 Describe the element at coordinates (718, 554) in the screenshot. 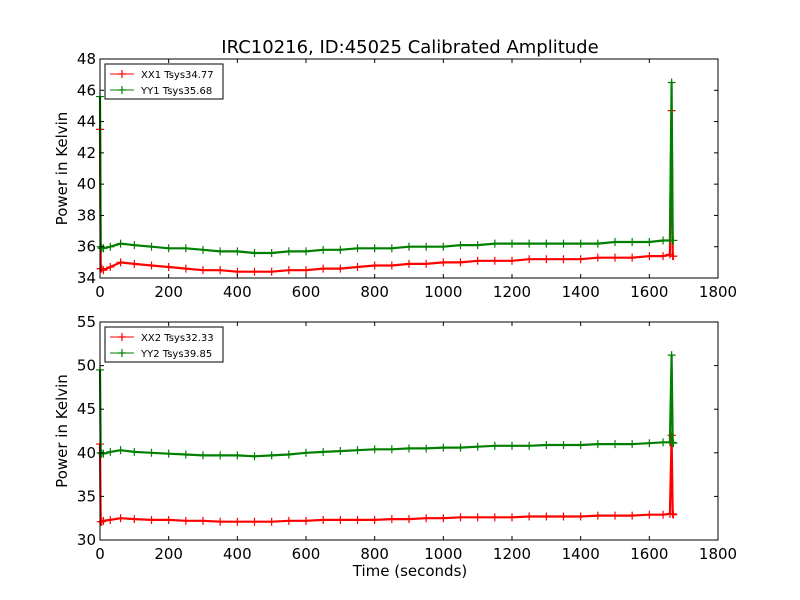

I see `x-tick-label: 1800` at that location.